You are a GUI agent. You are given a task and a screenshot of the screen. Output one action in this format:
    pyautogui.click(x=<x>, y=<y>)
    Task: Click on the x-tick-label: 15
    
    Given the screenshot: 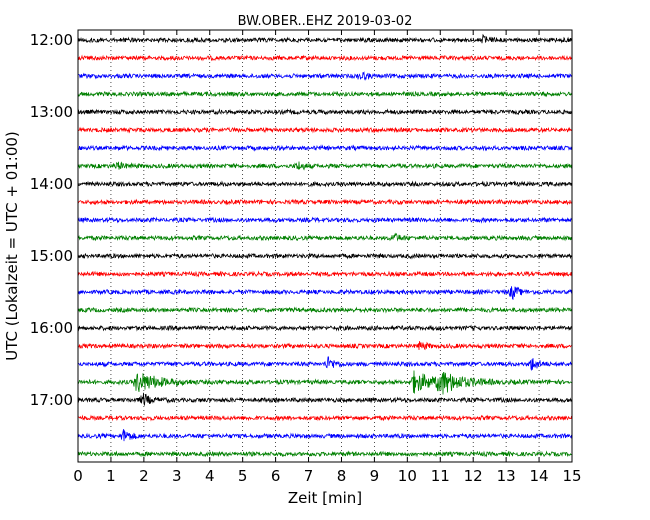 What is the action you would take?
    pyautogui.click(x=571, y=476)
    